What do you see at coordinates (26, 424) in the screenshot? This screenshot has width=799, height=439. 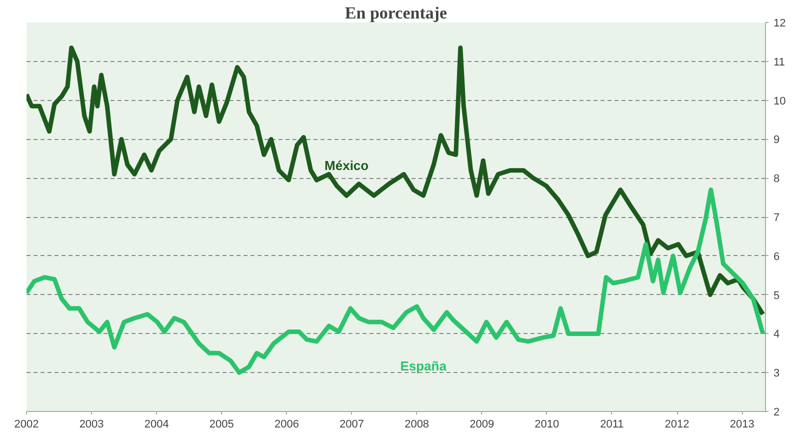 I see `x-tick-label: 2002` at bounding box center [26, 424].